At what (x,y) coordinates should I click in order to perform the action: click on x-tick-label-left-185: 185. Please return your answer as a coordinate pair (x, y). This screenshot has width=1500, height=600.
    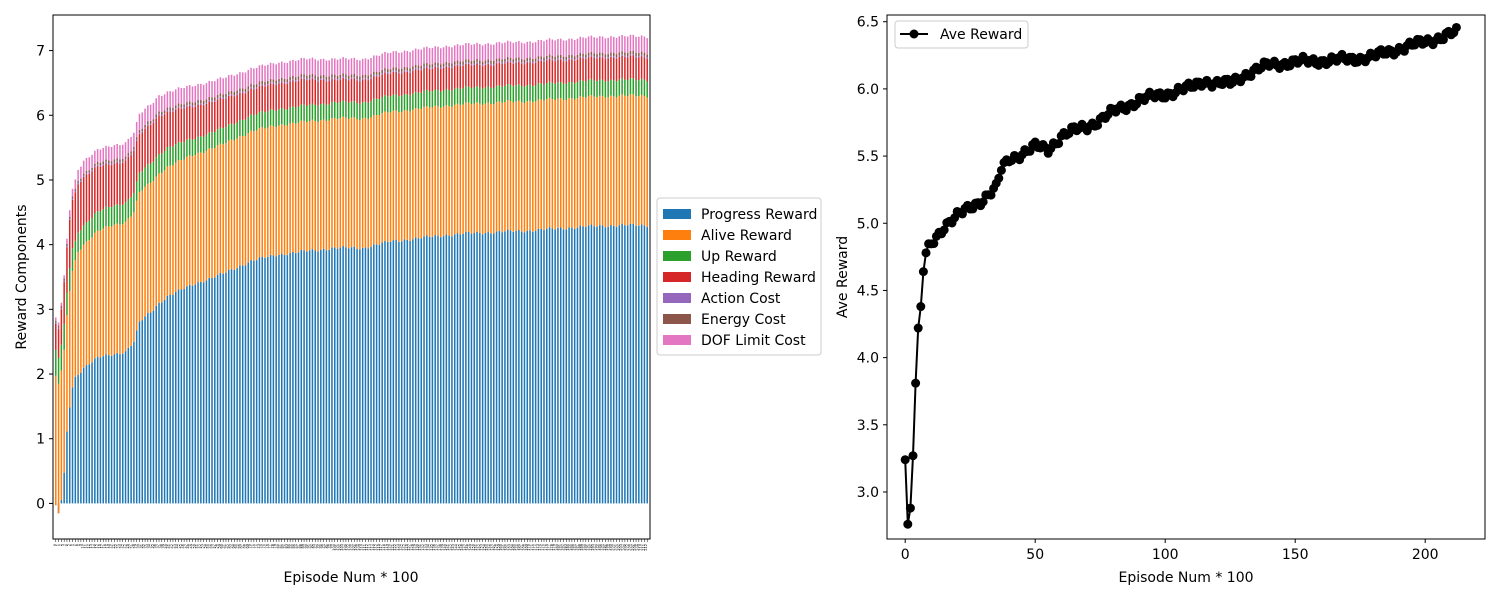
    Looking at the image, I should click on (571, 547).